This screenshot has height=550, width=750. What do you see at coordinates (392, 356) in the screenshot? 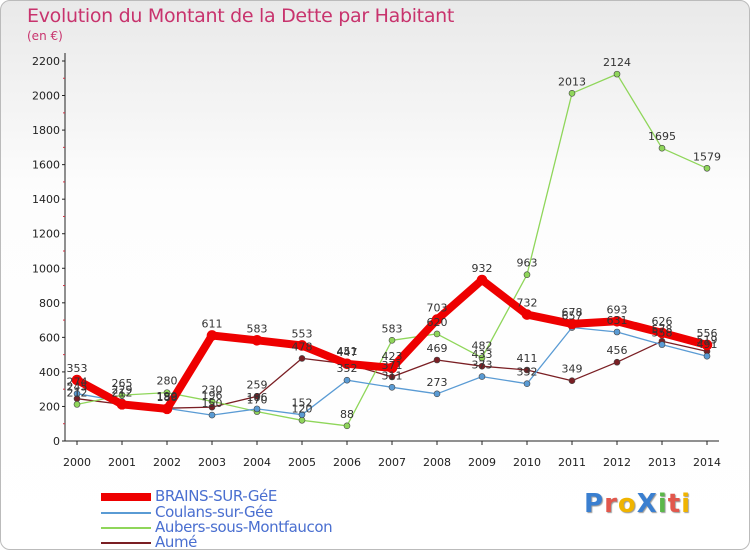
I see `data-label: 423` at bounding box center [392, 356].